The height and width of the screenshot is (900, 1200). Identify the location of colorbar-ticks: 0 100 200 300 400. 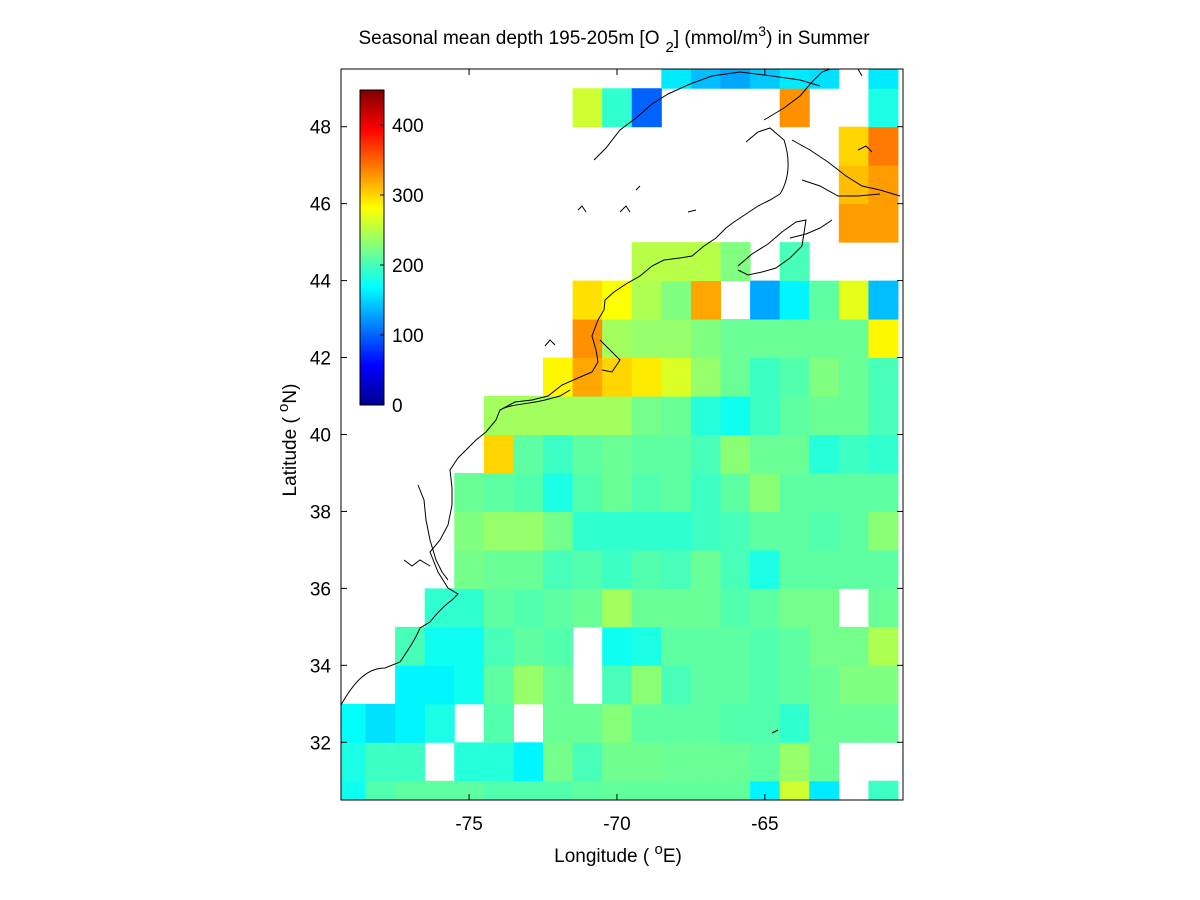
(402, 266).